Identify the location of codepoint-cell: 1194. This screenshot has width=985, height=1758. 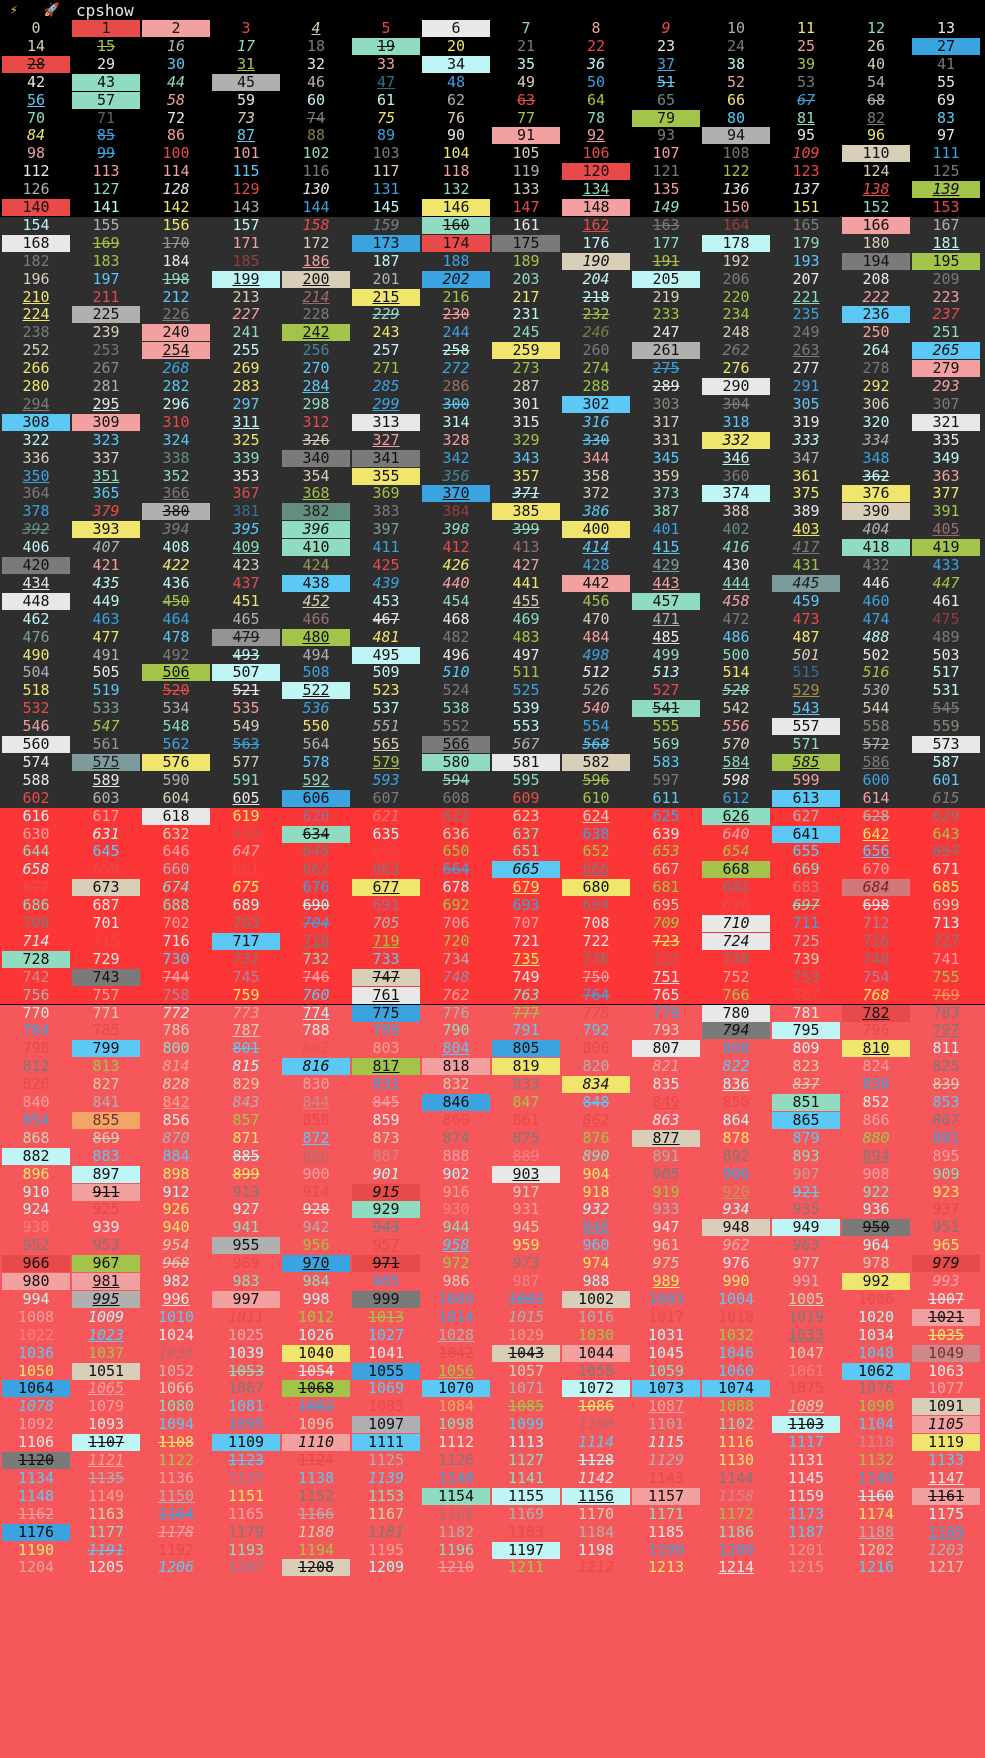
(316, 1550).